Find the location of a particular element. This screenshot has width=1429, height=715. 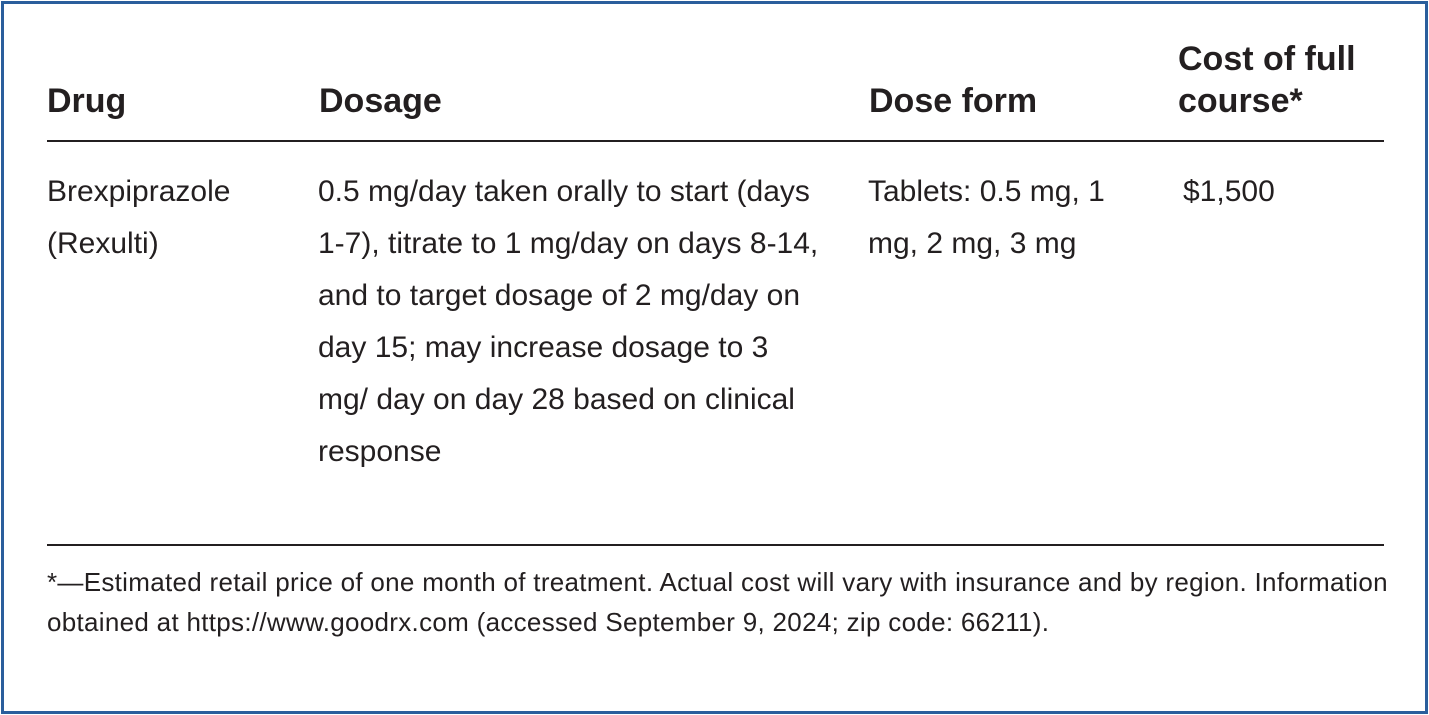

header-cell: Dose form is located at coordinates (953, 101).